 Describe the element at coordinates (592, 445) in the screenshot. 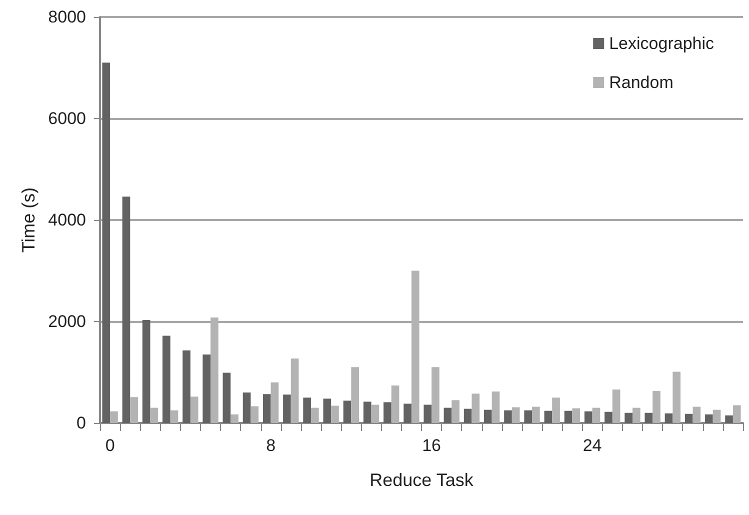

I see `x-tick-label: 24` at that location.